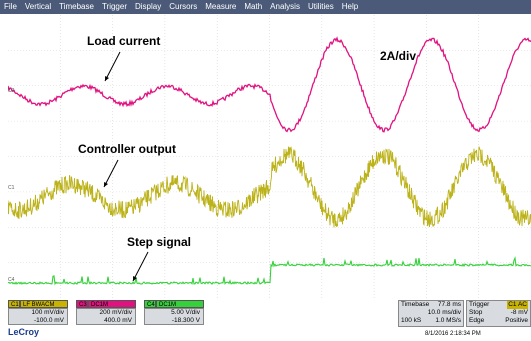 The width and height of the screenshot is (531, 341). Describe the element at coordinates (118, 320) in the screenshot. I see `channel-c3-offset: 400.0 mV` at that location.